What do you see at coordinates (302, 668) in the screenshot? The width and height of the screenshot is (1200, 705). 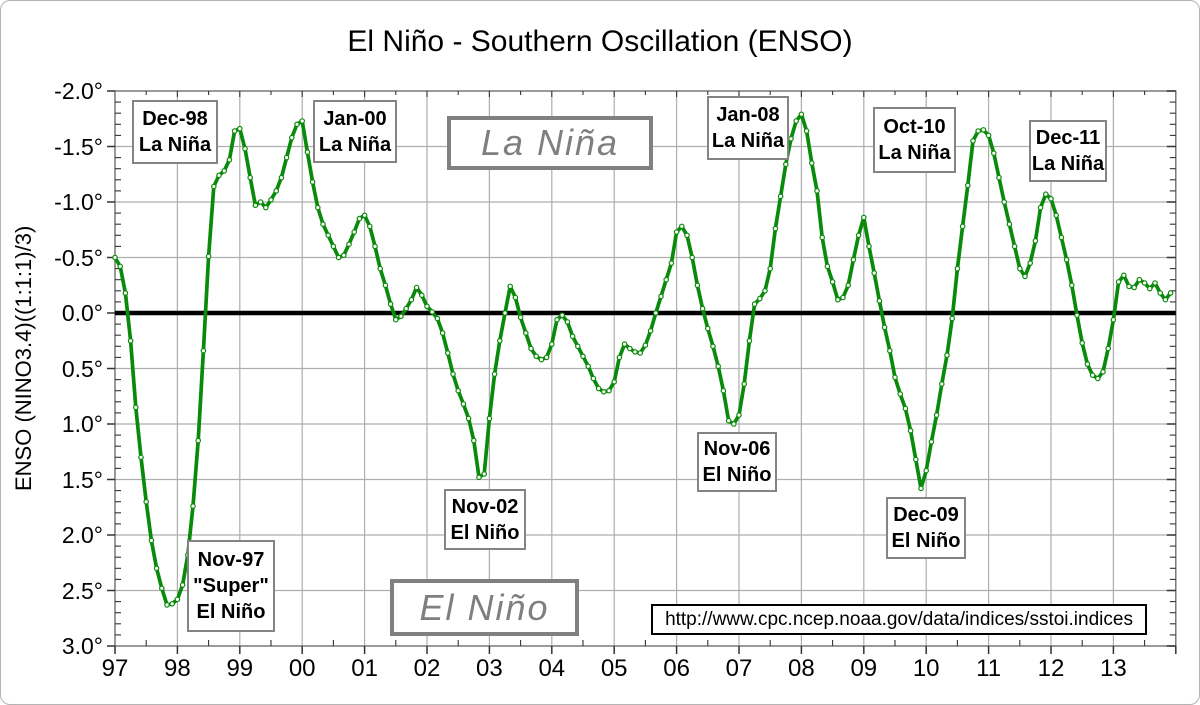 I see `x-tick-label: 00` at bounding box center [302, 668].